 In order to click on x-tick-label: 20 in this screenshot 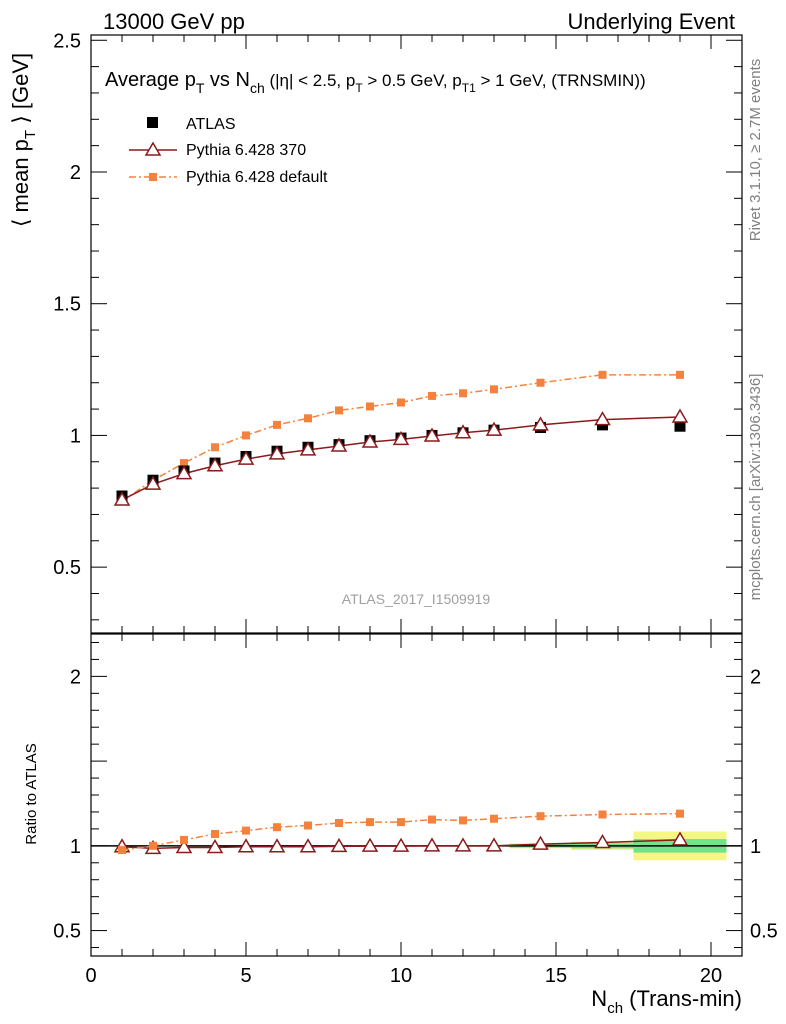, I will do `click(711, 976)`.